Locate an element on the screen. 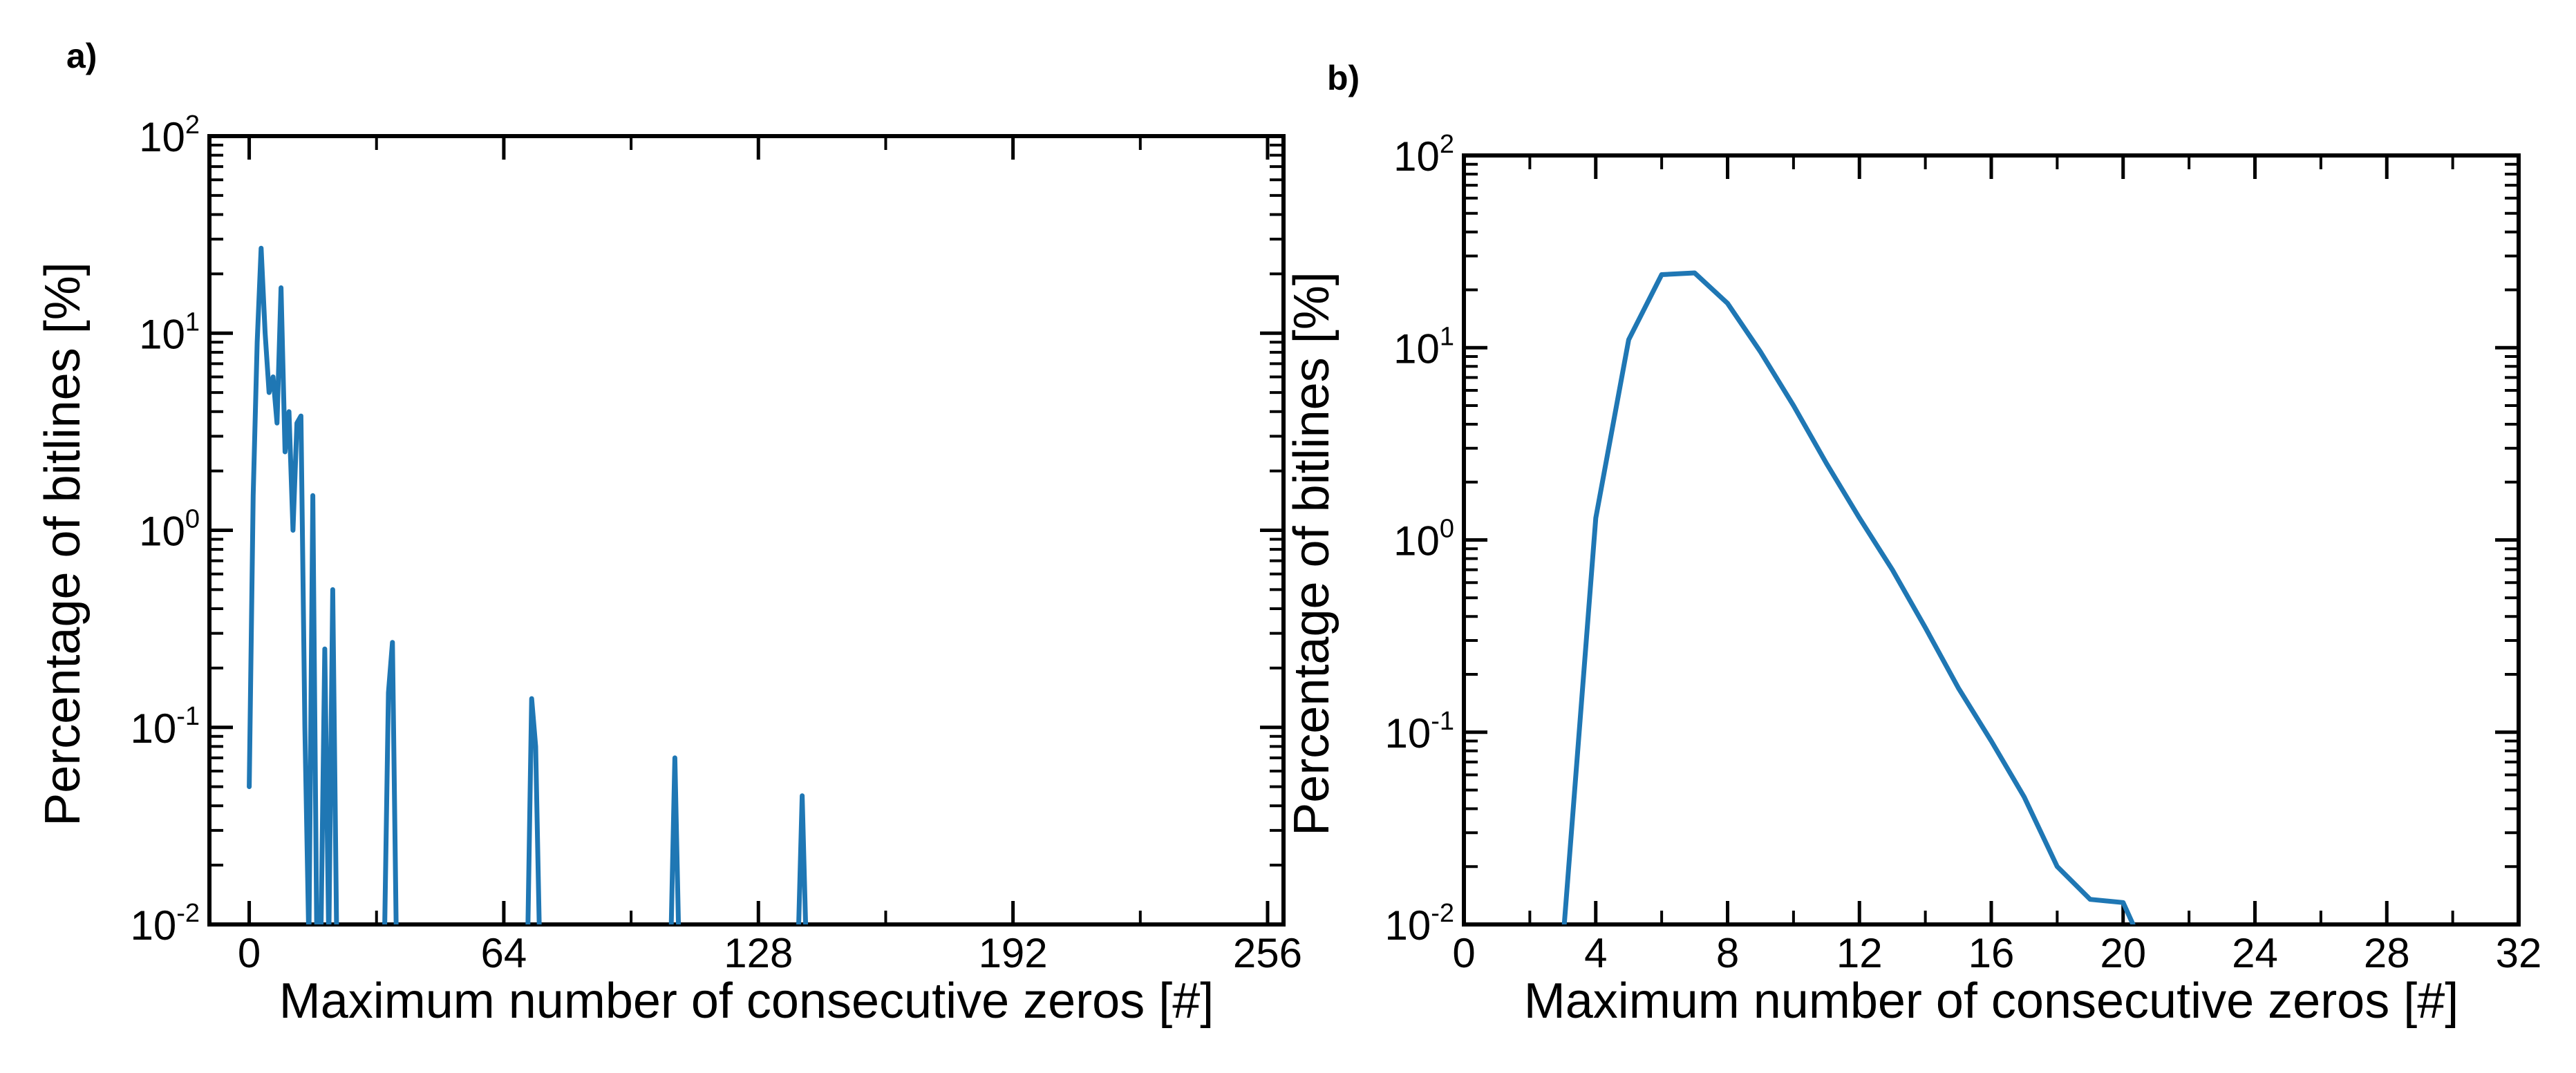  chart-b-x-tick-label: 20 is located at coordinates (2123, 953).